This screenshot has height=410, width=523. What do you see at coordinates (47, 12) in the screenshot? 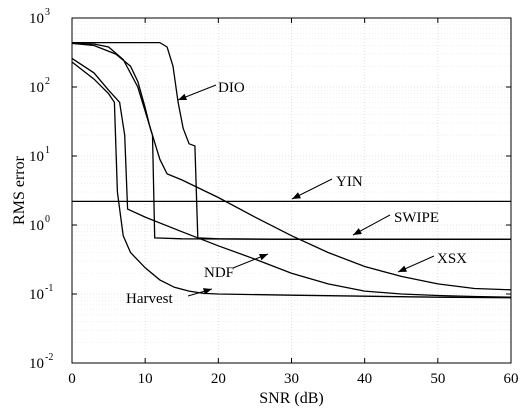
I see `y-tick-exponent: 3` at bounding box center [47, 12].